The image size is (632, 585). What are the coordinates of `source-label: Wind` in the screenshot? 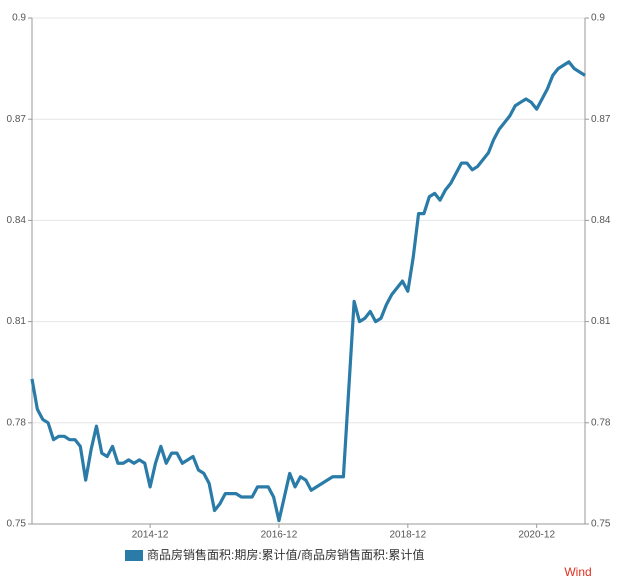 It's located at (577, 572).